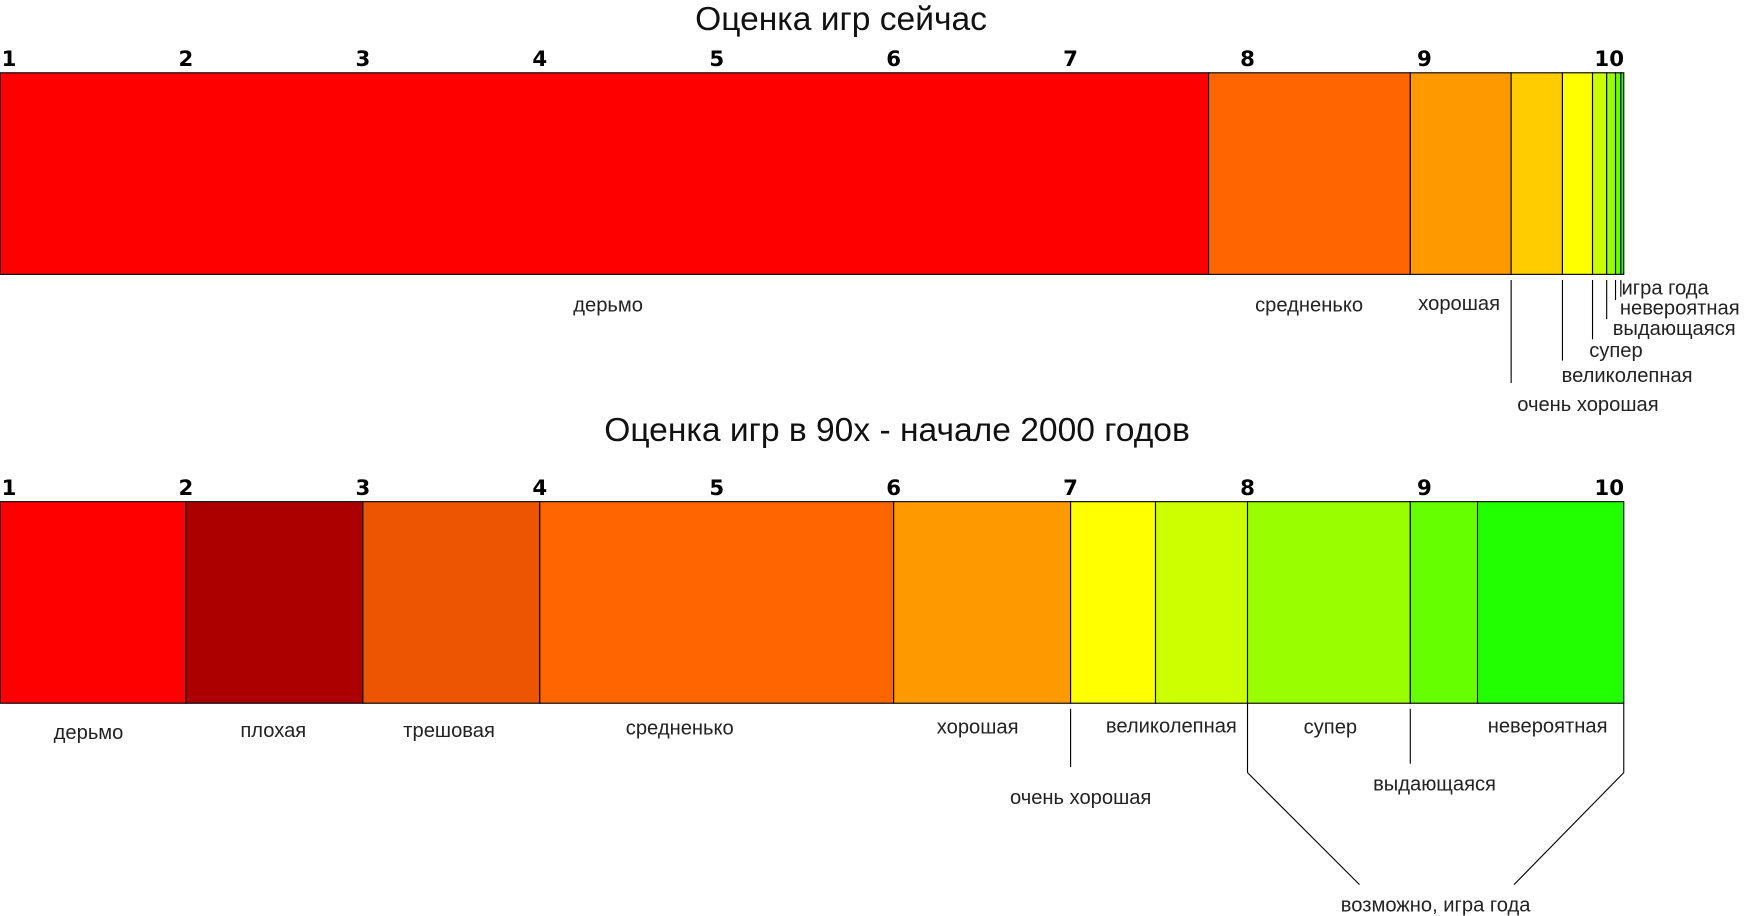  I want to click on segment-label: трешовая, so click(449, 731).